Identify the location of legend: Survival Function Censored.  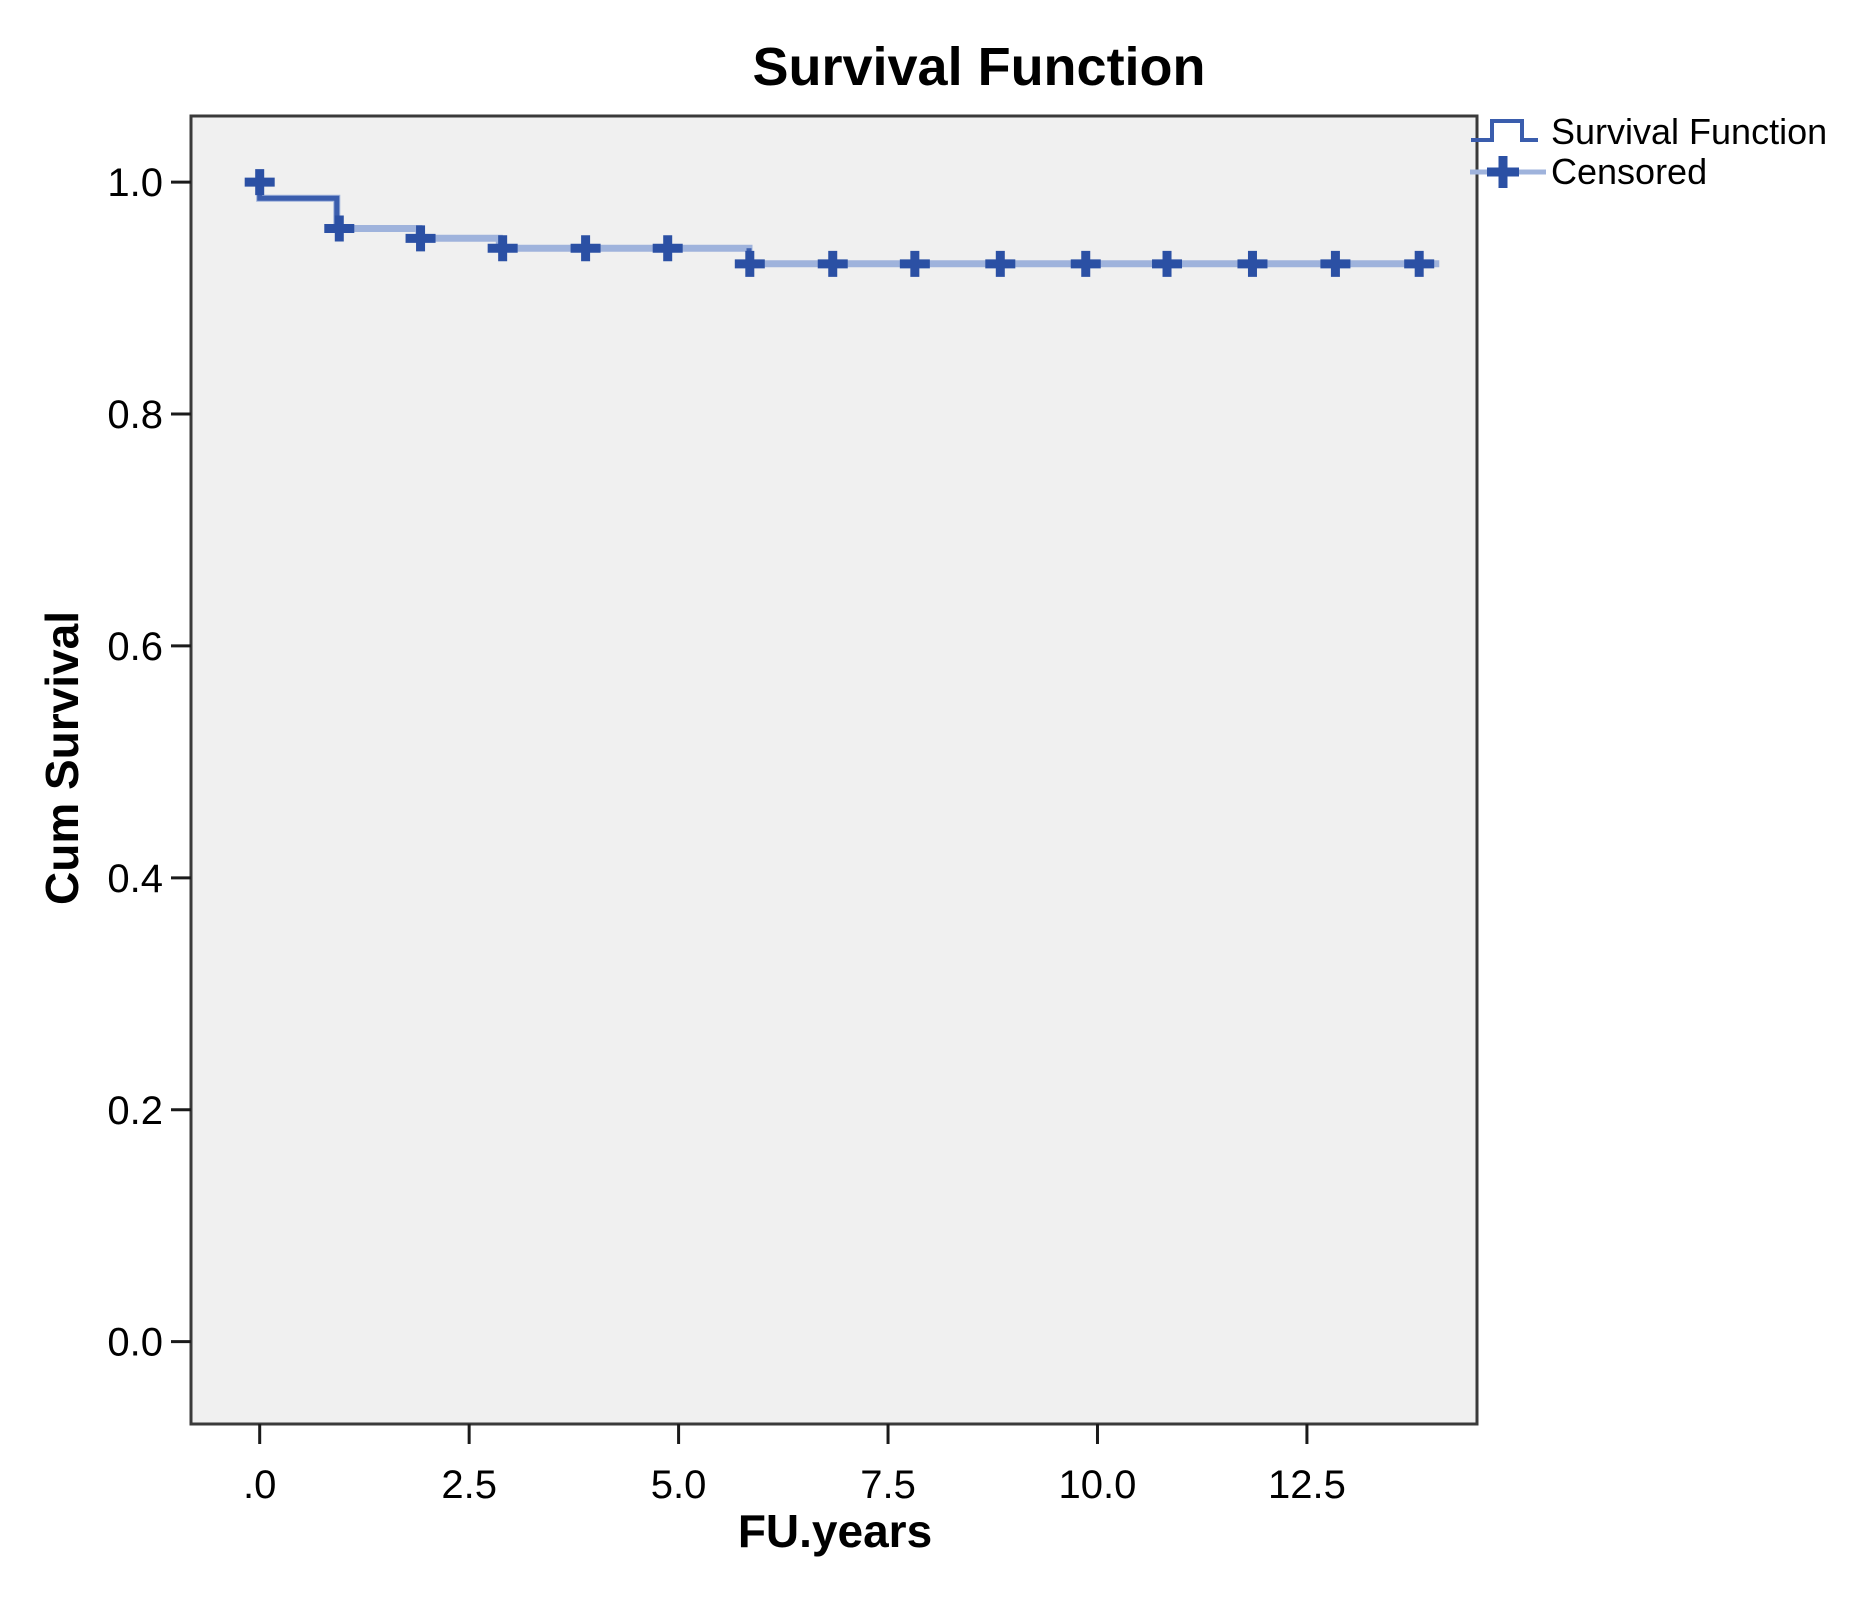
(1648, 152).